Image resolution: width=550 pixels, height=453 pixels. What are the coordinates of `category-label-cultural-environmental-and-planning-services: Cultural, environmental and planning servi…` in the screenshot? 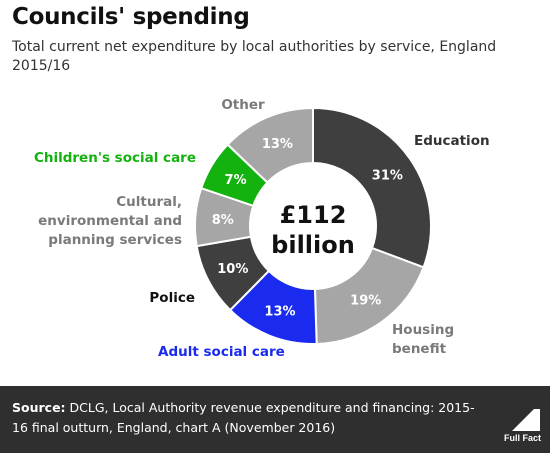 It's located at (110, 221).